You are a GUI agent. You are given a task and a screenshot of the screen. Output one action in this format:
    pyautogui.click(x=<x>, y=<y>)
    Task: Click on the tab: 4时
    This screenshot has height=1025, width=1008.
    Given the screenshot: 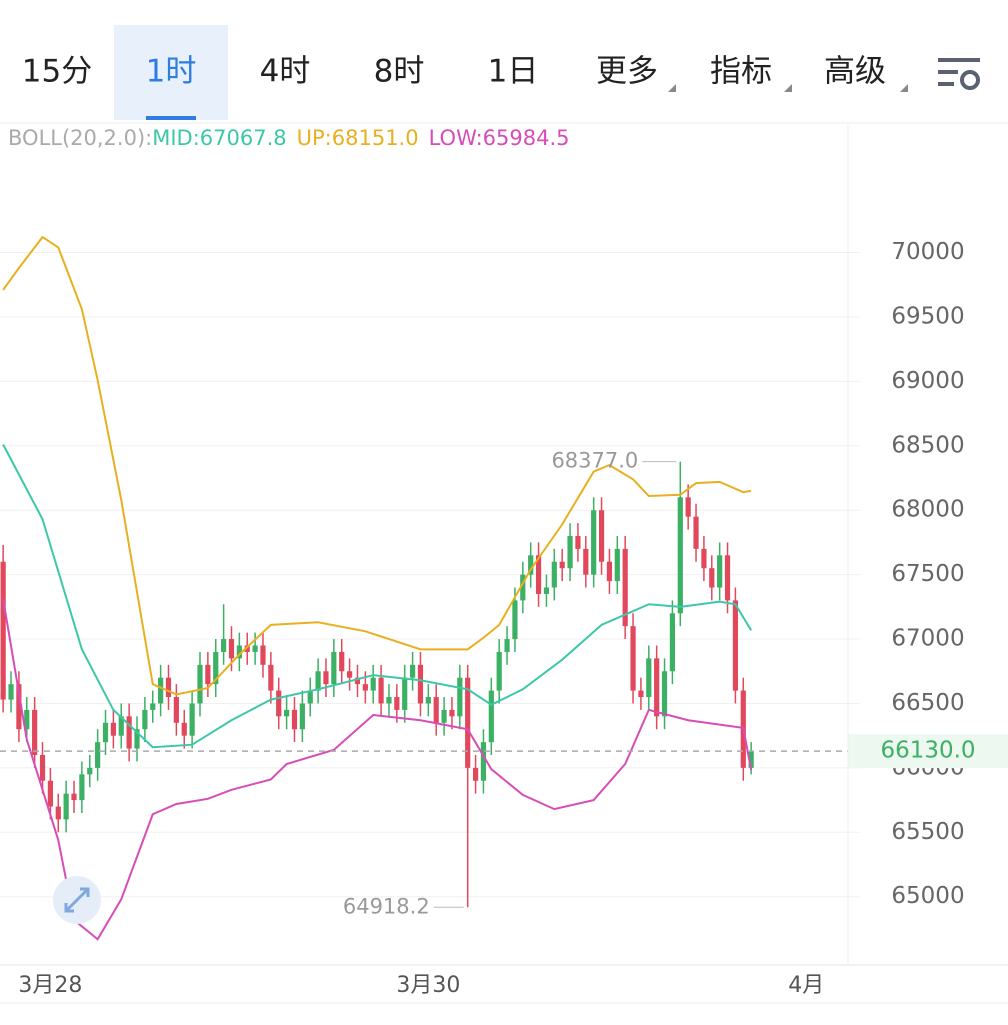 What is the action you would take?
    pyautogui.click(x=285, y=72)
    